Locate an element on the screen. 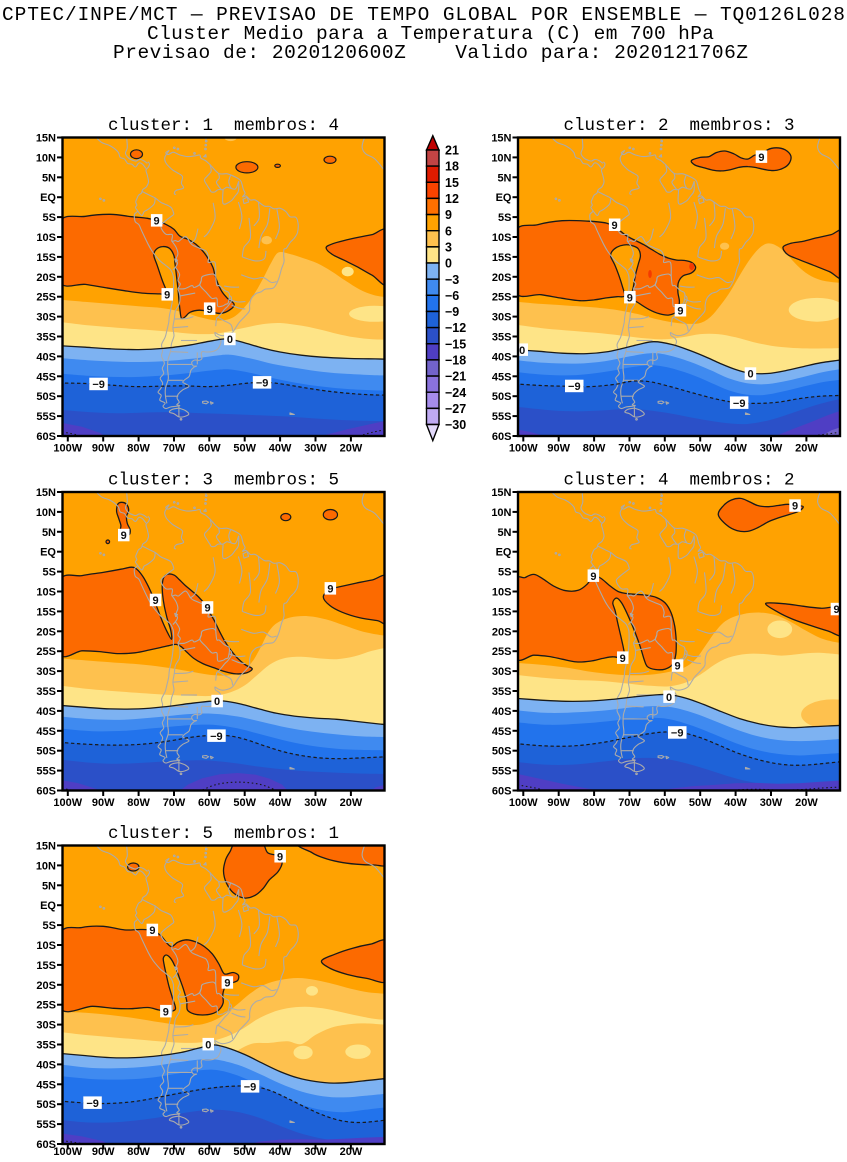  svg-text: −24 is located at coordinates (455, 393).